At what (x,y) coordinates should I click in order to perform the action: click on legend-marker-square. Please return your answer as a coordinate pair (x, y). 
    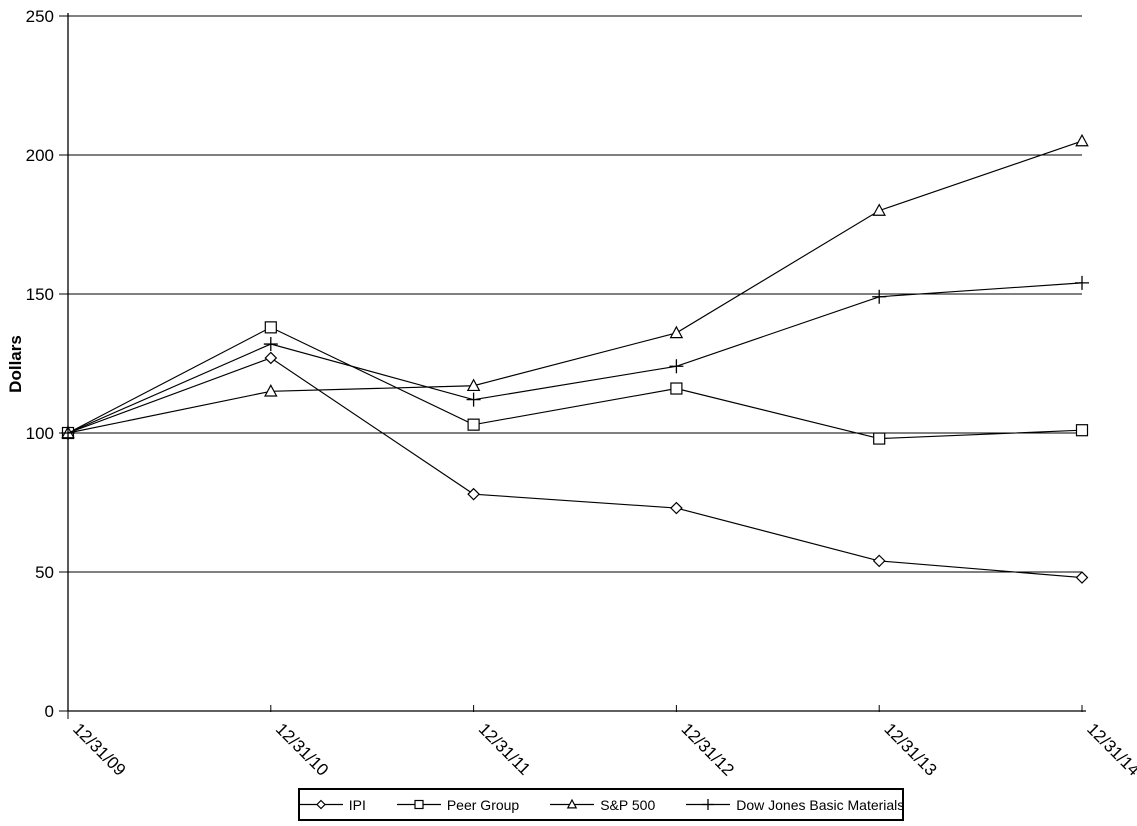
    Looking at the image, I should click on (418, 804).